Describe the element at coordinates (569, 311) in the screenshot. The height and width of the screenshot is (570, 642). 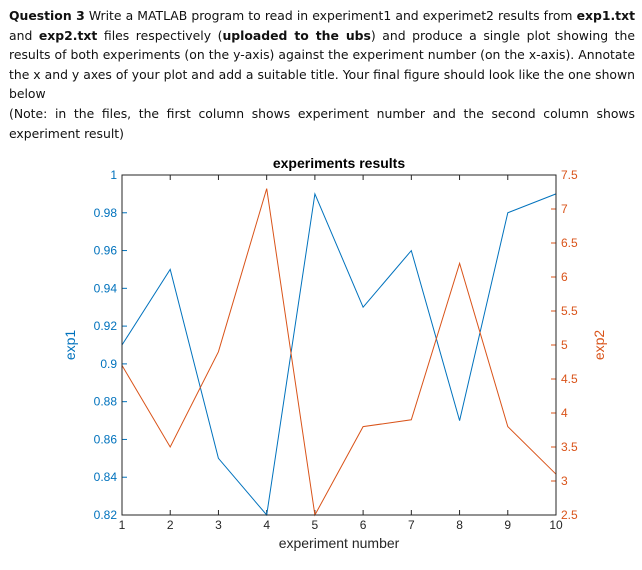
I see `y-right-tick-label: 5.5` at that location.